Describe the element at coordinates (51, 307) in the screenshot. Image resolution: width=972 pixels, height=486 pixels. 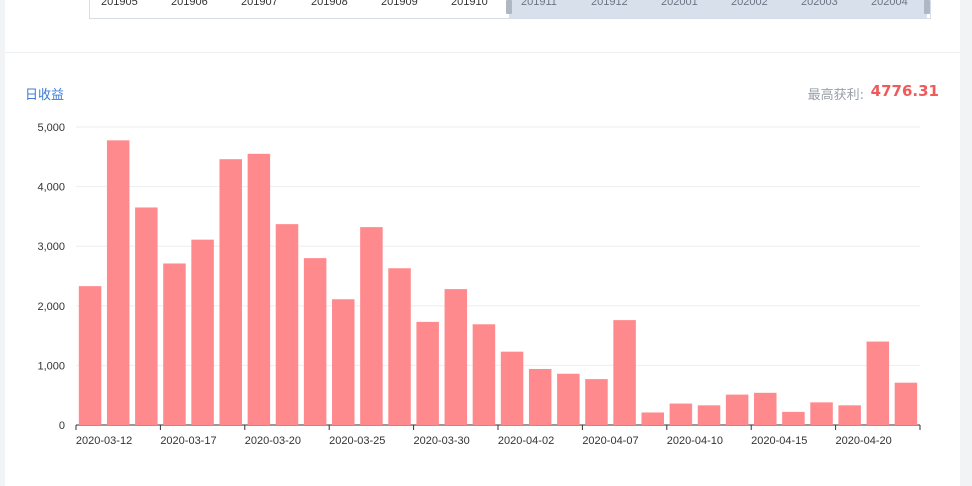
I see `y-tick-label: 2,000` at that location.